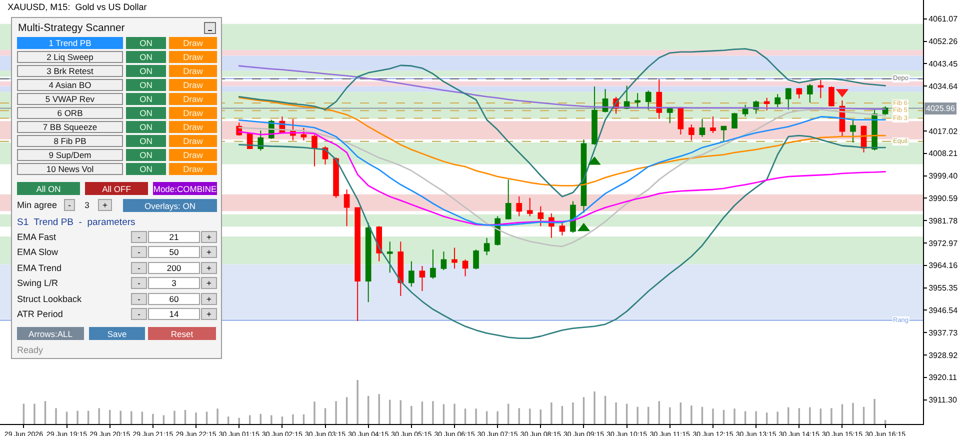 The height and width of the screenshot is (436, 960). Describe the element at coordinates (174, 237) in the screenshot. I see `annotation: 21` at that location.